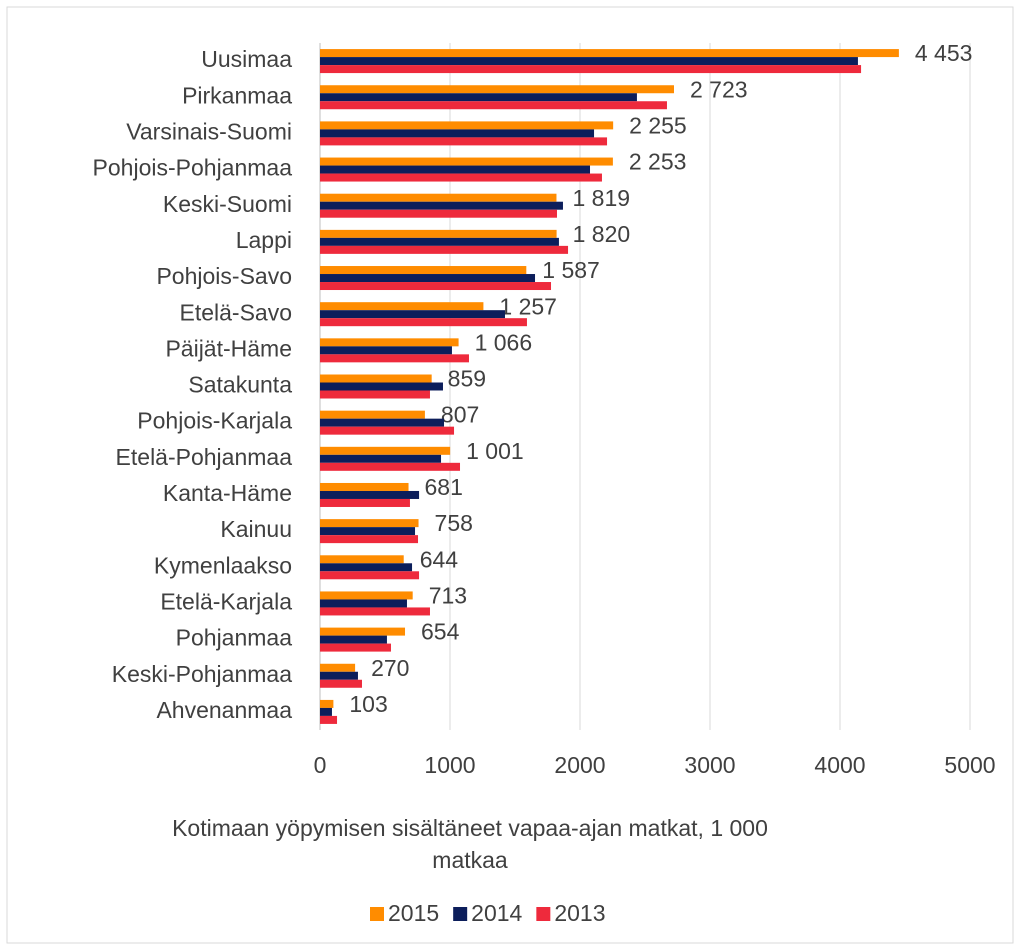 This screenshot has height=950, width=1020. Describe the element at coordinates (209, 131) in the screenshot. I see `y-tick-label: Varsinais-Suomi` at that location.